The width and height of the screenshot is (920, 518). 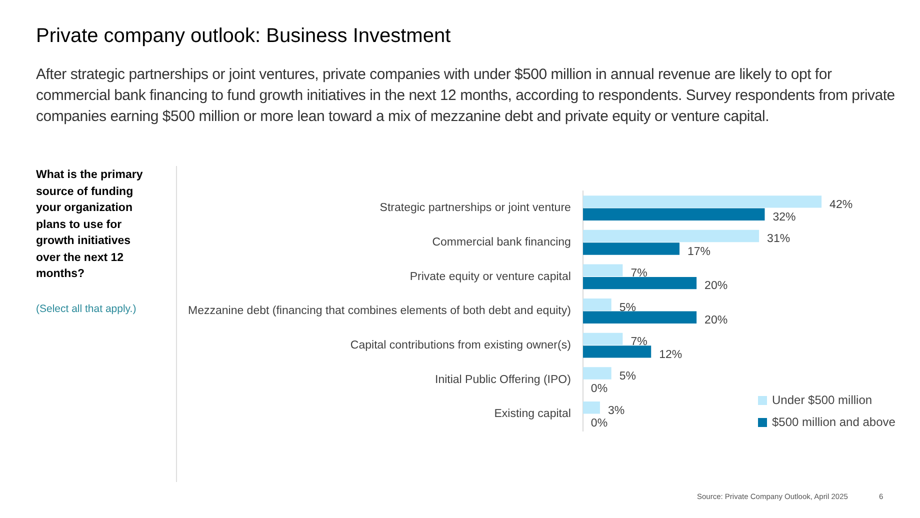 What do you see at coordinates (90, 225) in the screenshot?
I see `text: What is the primary source of funding your organization plans to use for growth initiatives over the next 12 months?` at bounding box center [90, 225].